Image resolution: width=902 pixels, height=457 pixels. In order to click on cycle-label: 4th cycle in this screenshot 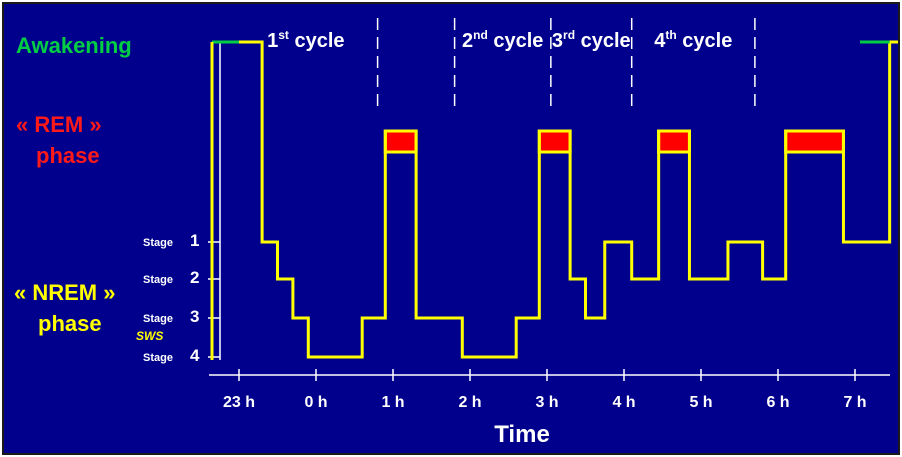, I will do `click(693, 40)`.